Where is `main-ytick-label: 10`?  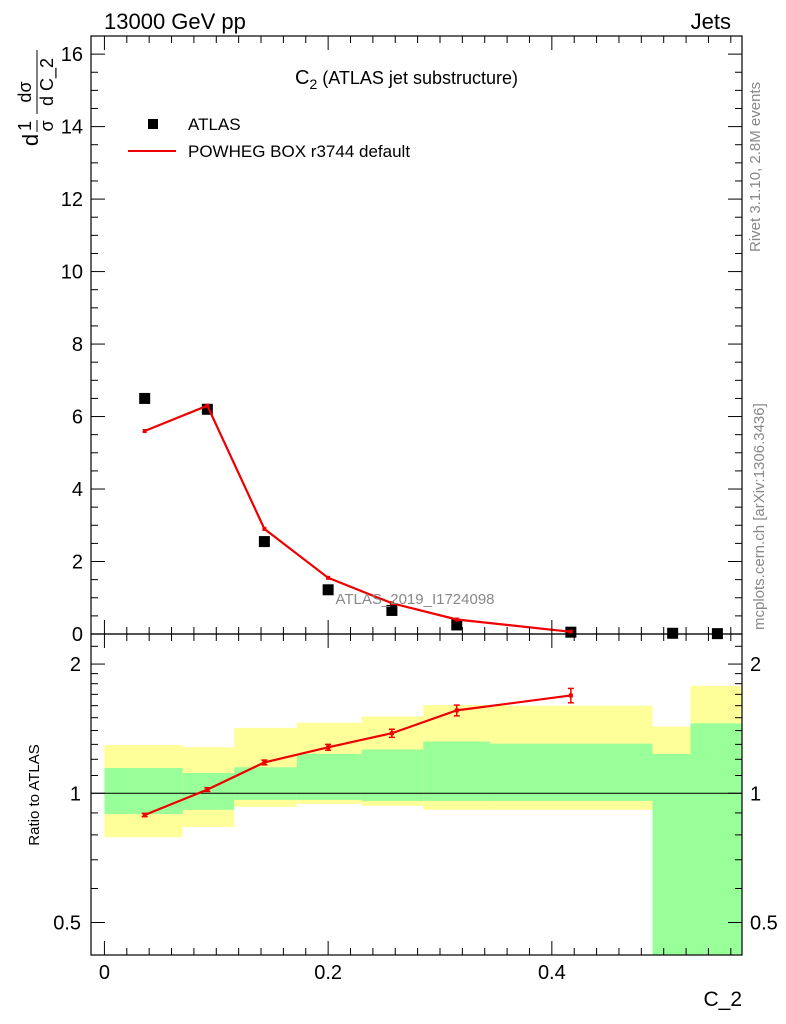 main-ytick-label: 10 is located at coordinates (72, 273).